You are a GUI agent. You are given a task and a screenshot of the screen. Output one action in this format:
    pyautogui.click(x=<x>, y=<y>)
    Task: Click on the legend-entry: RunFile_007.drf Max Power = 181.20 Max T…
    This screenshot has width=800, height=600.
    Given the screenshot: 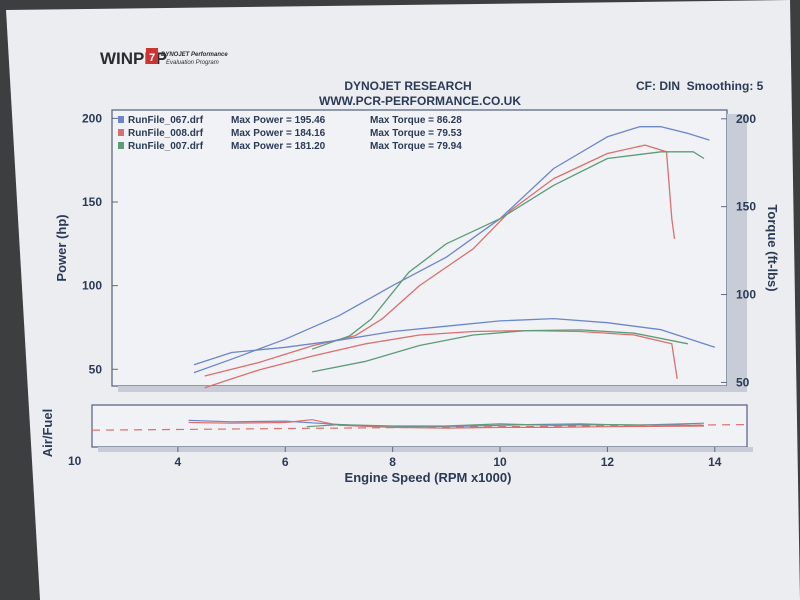 What is the action you would take?
    pyautogui.click(x=290, y=146)
    